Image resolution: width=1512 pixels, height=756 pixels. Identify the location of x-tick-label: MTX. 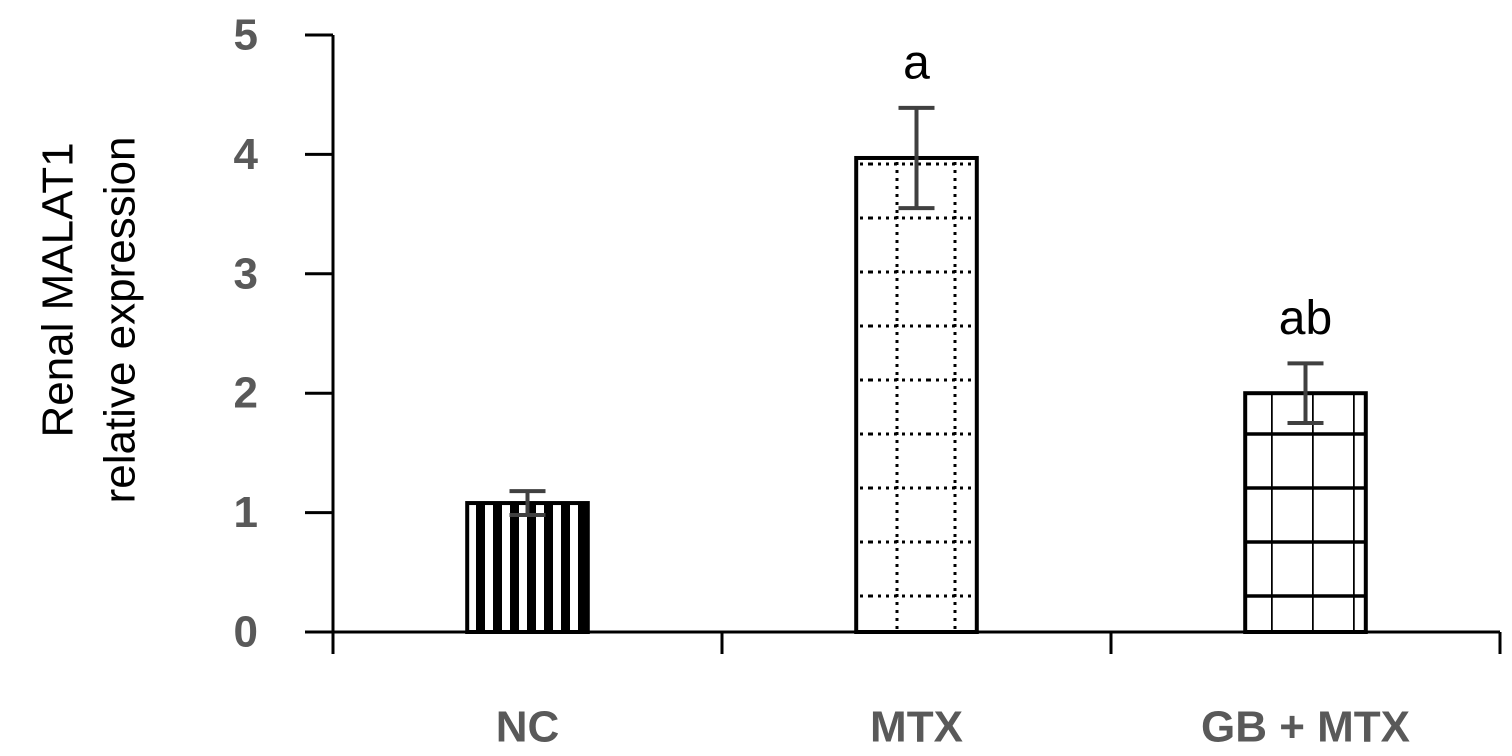
(916, 727).